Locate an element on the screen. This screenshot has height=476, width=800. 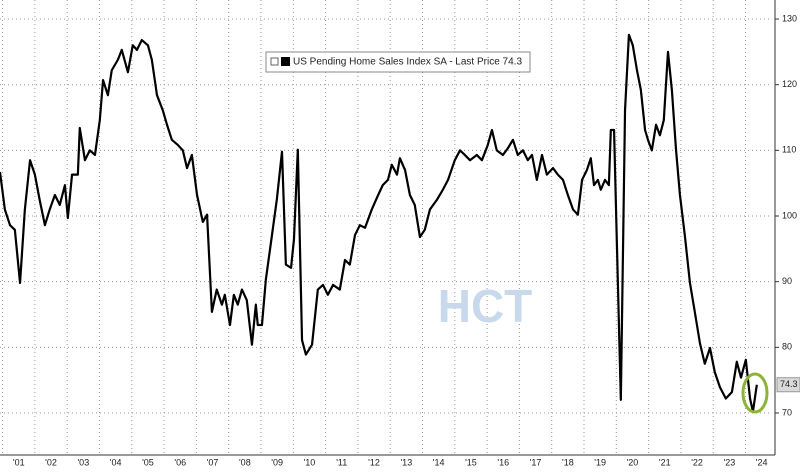
x-tick-label: '20 is located at coordinates (633, 462).